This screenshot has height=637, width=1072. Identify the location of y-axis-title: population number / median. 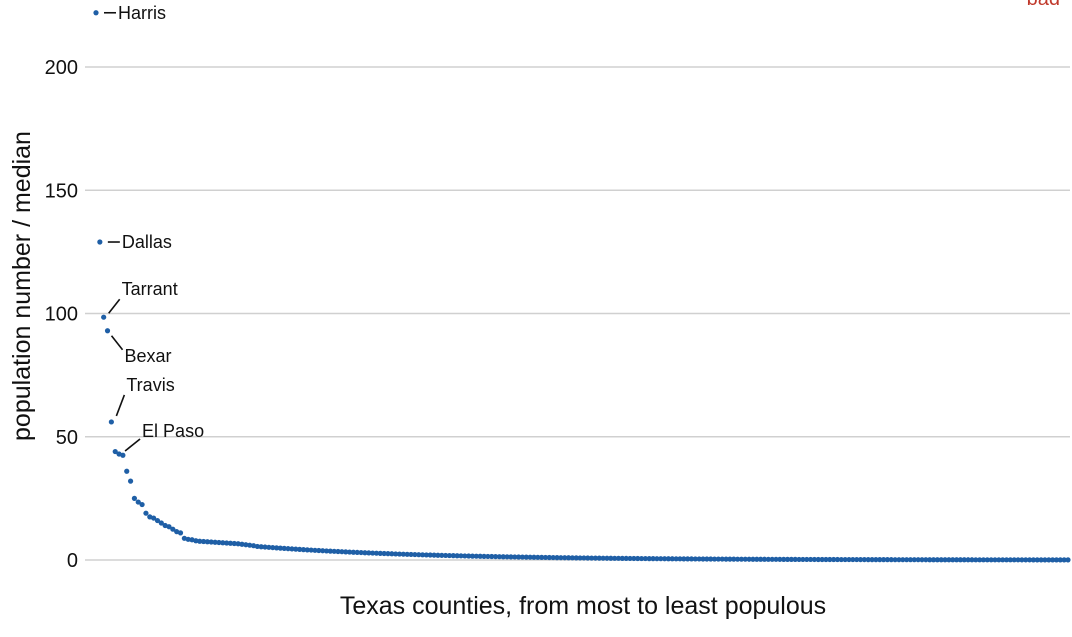
(22, 286).